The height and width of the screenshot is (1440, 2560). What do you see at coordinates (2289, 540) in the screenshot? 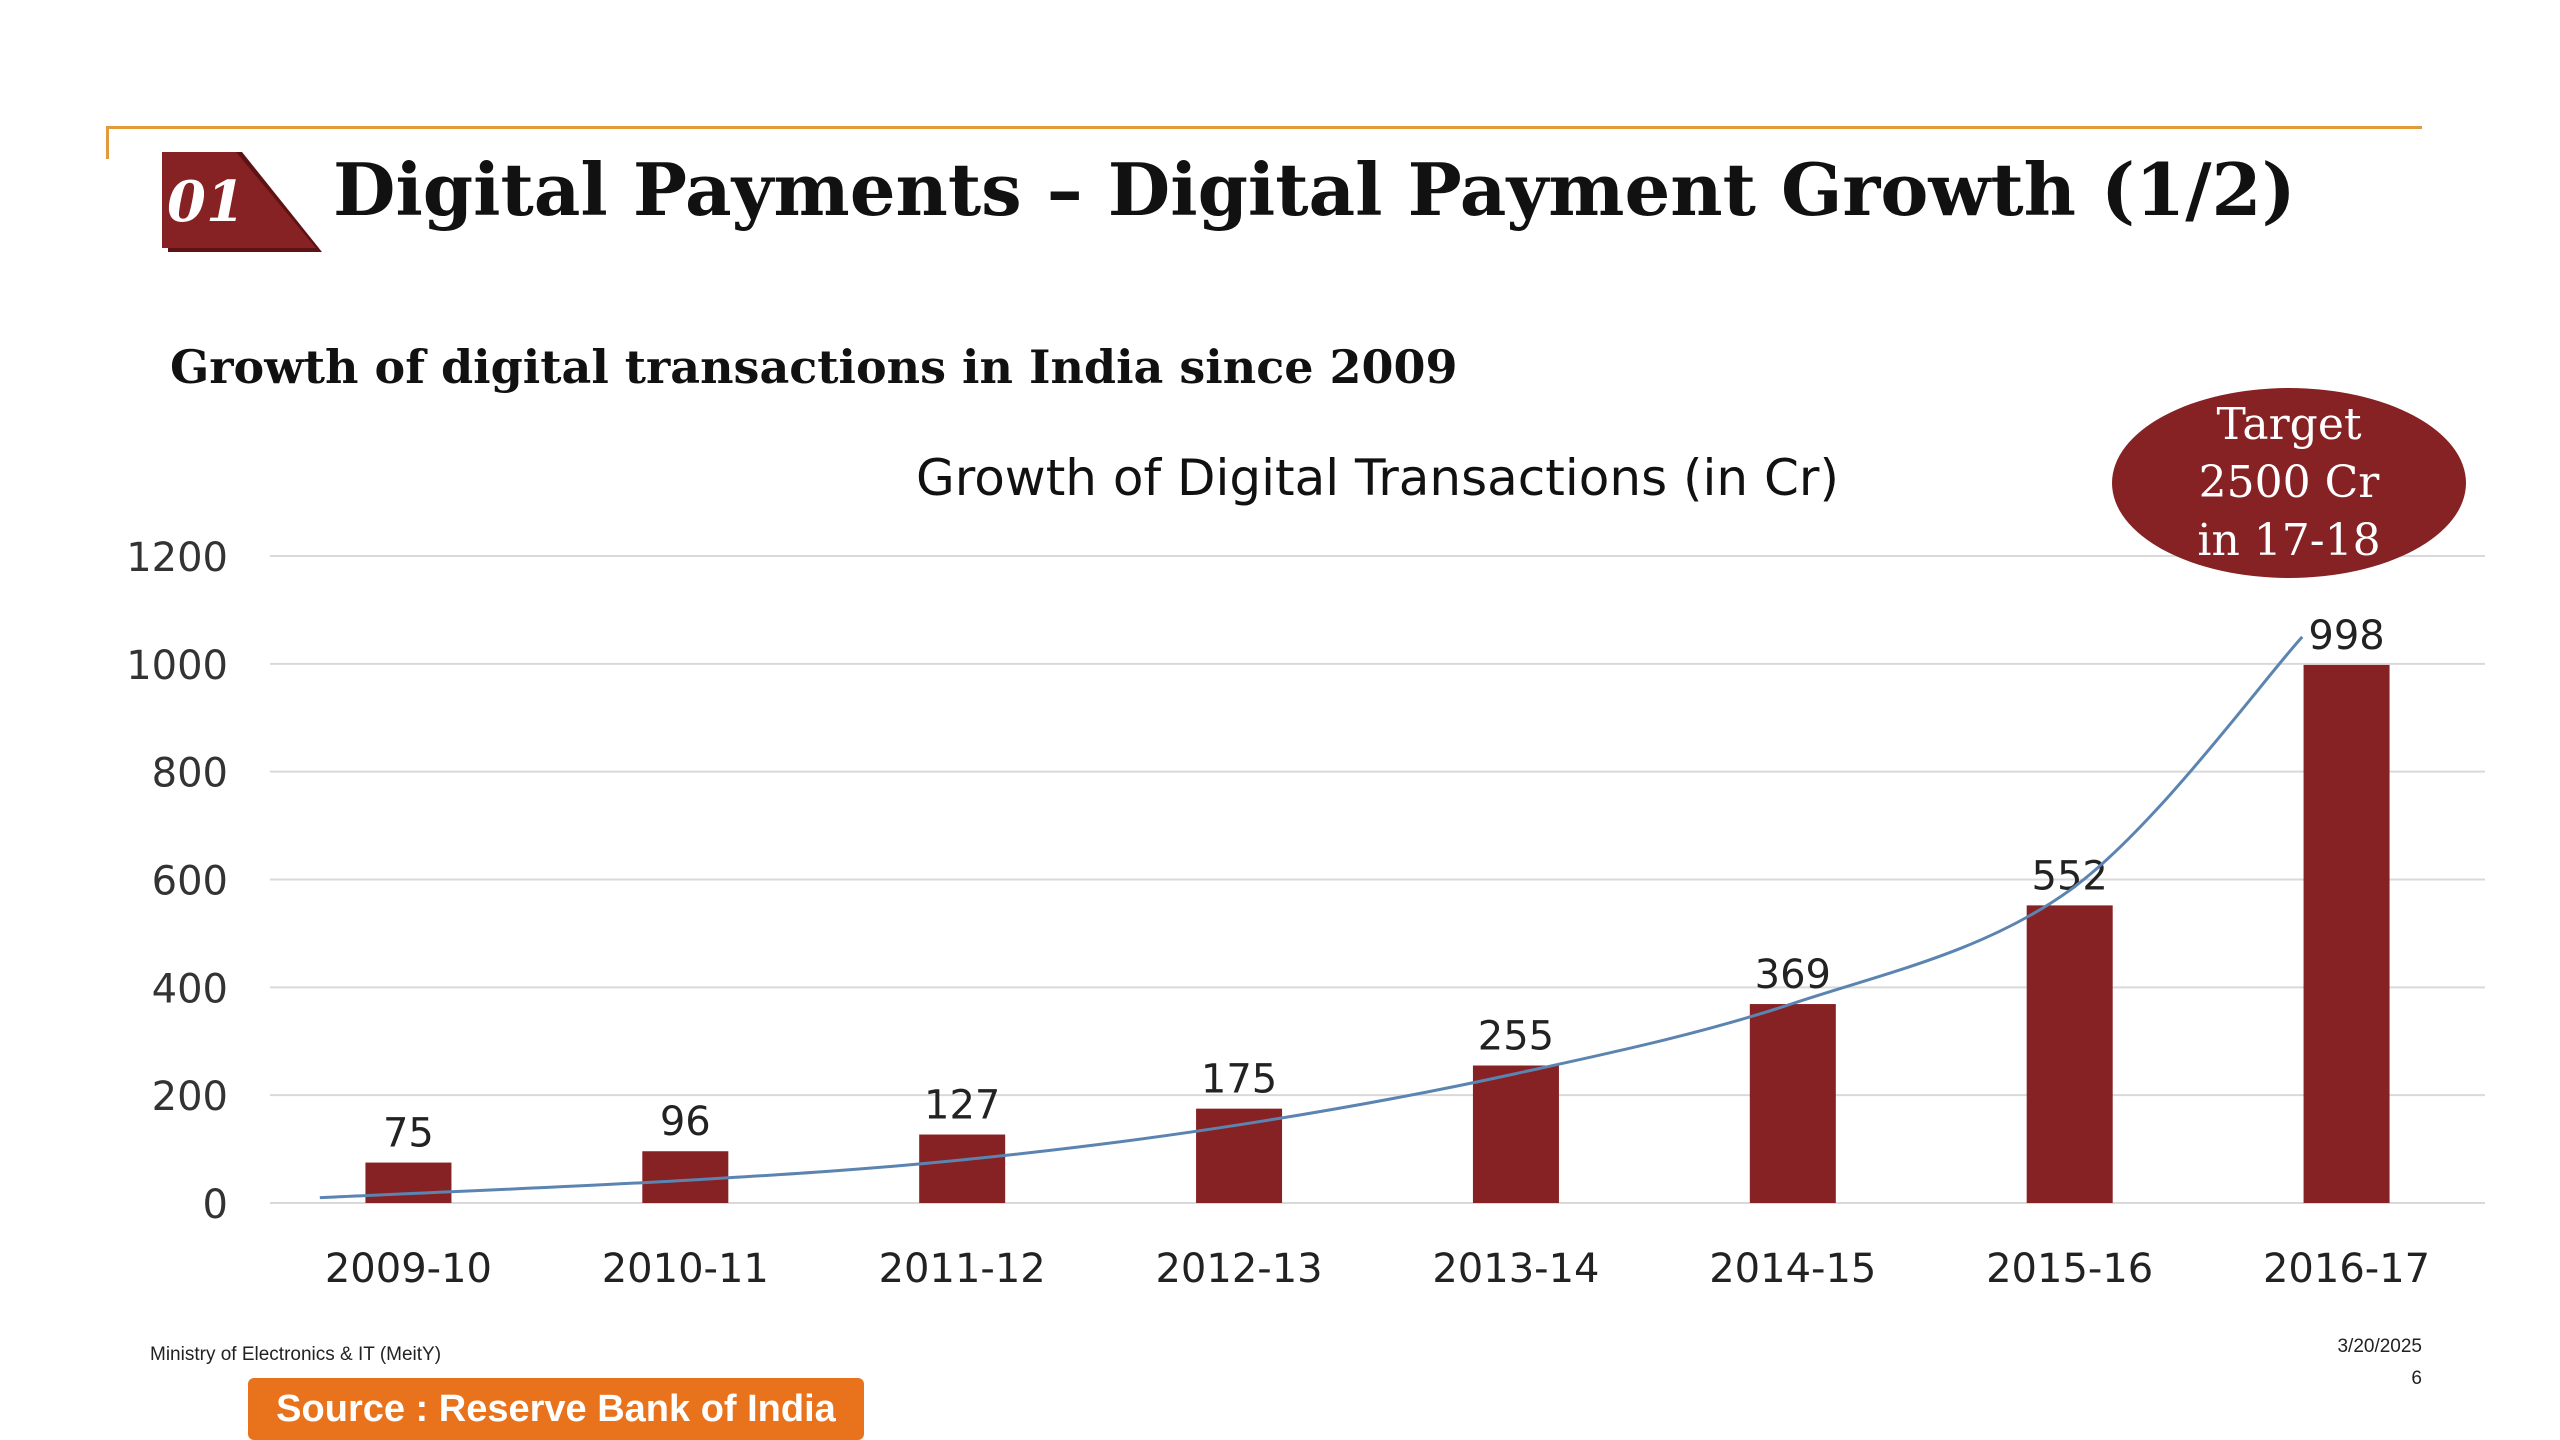
I see `target-line-3: in 17-18` at bounding box center [2289, 540].